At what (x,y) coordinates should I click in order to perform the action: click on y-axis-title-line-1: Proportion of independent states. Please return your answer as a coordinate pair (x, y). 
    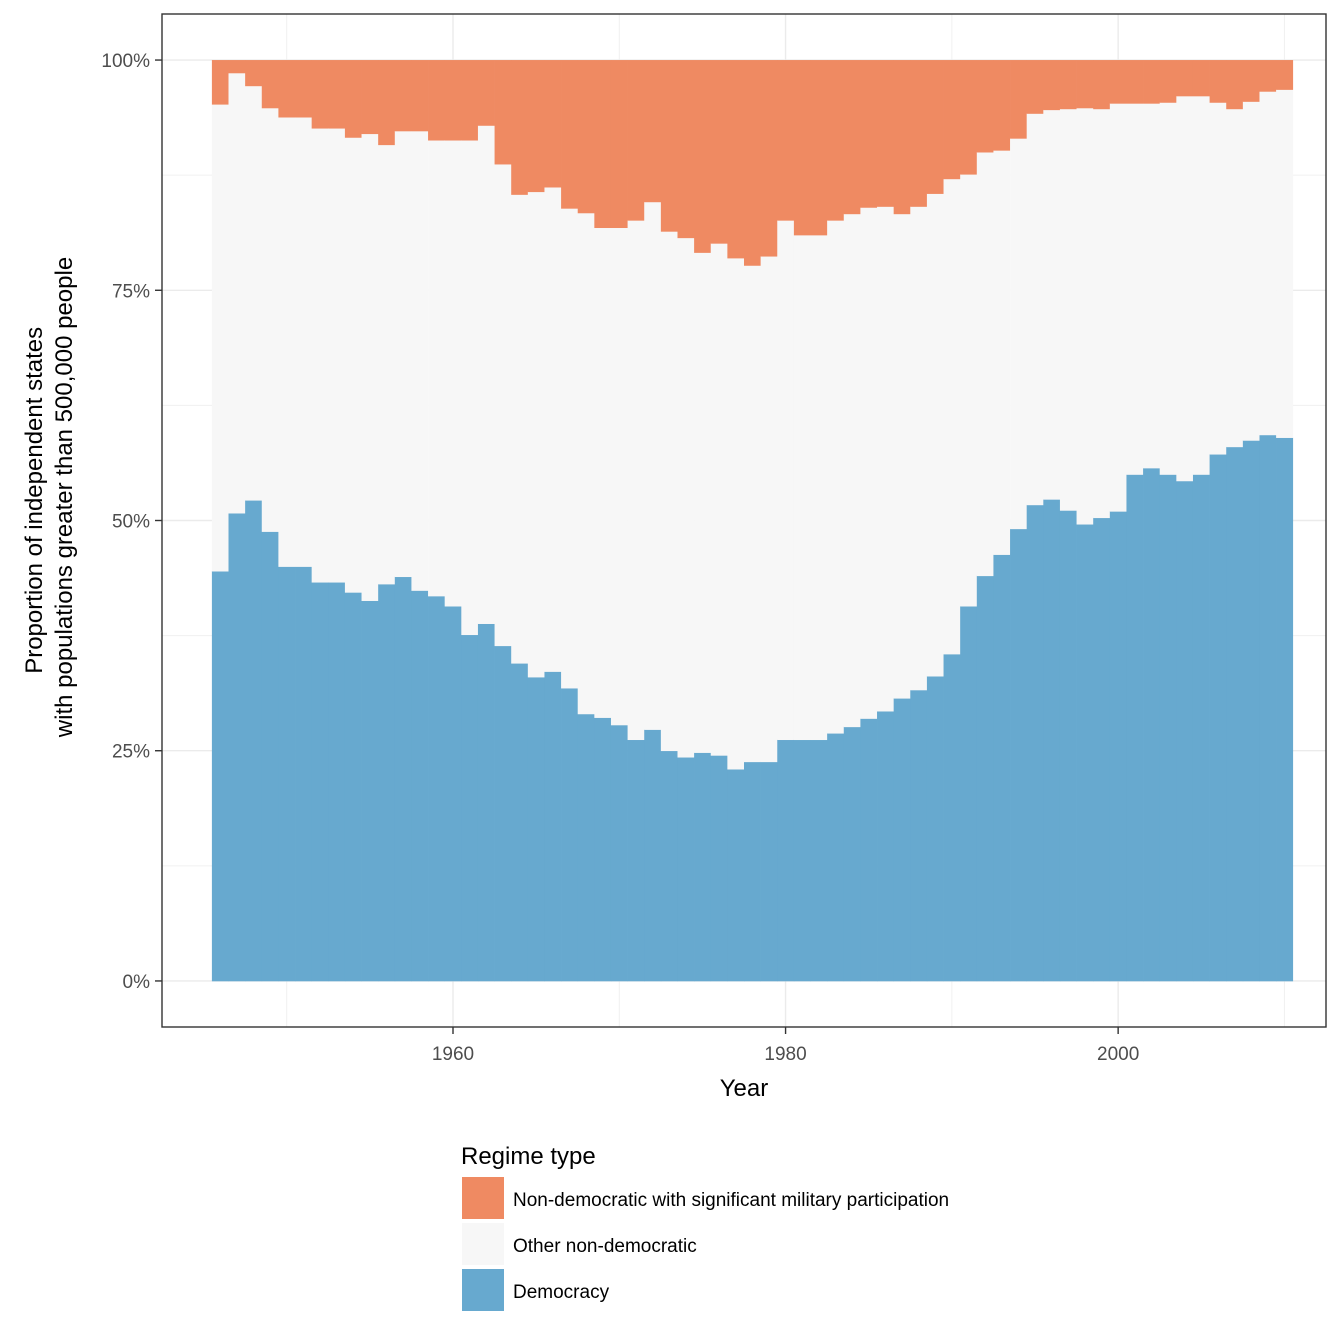
    Looking at the image, I should click on (34, 500).